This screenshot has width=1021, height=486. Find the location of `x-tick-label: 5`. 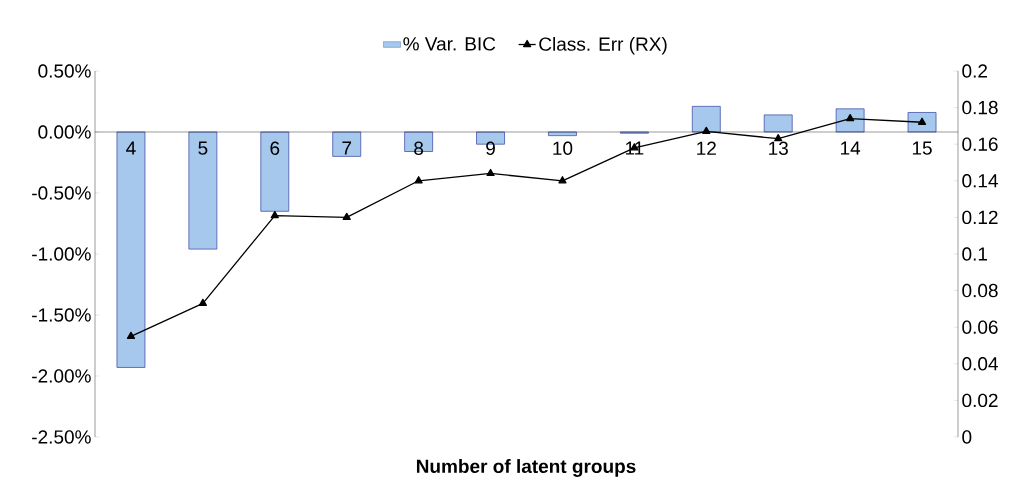

x-tick-label: 5 is located at coordinates (203, 148).